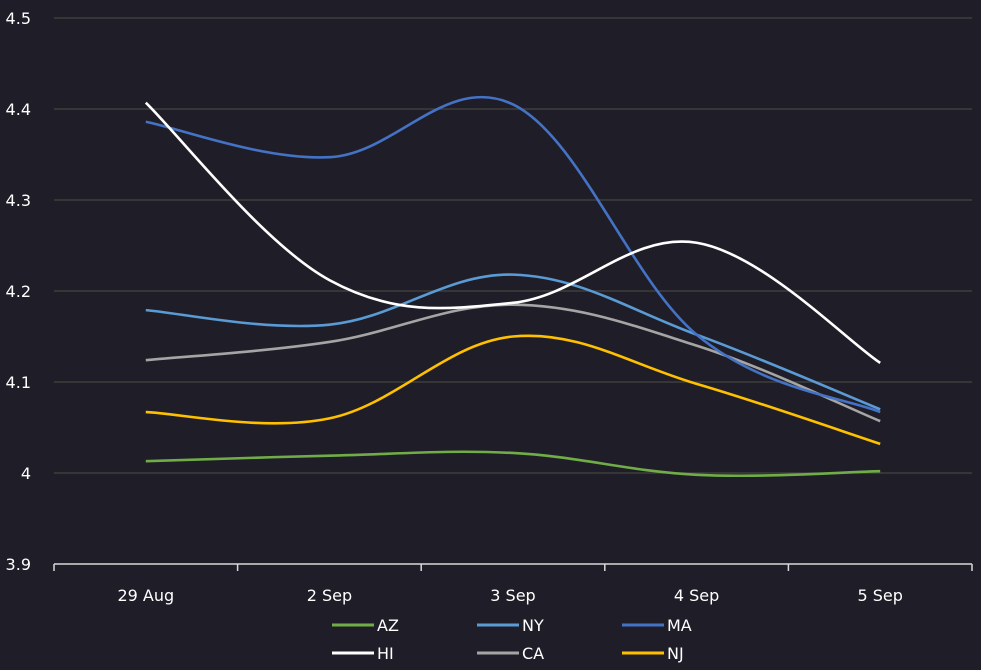 The image size is (981, 670). What do you see at coordinates (26, 473) in the screenshot?
I see `y-tick-label: 4` at bounding box center [26, 473].